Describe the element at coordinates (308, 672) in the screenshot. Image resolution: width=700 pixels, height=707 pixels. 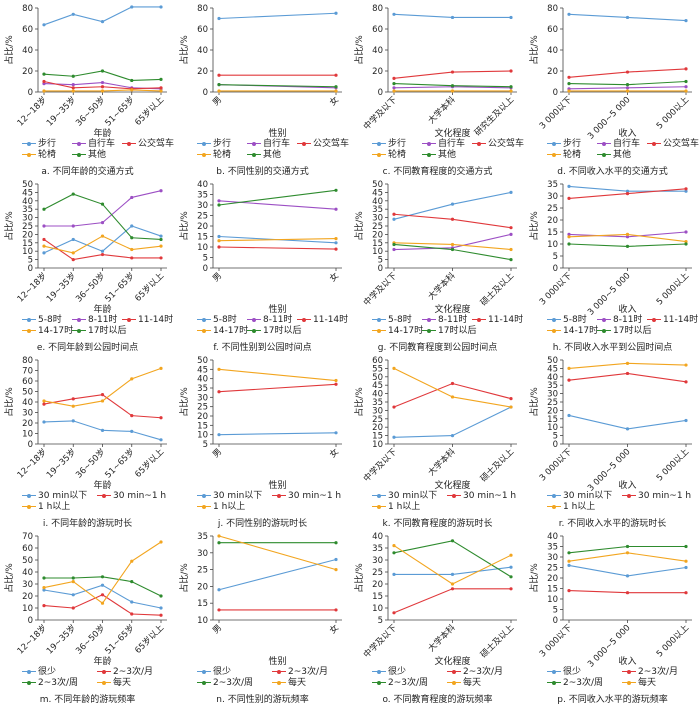
I see `legend-label: 2~3次/月` at that location.